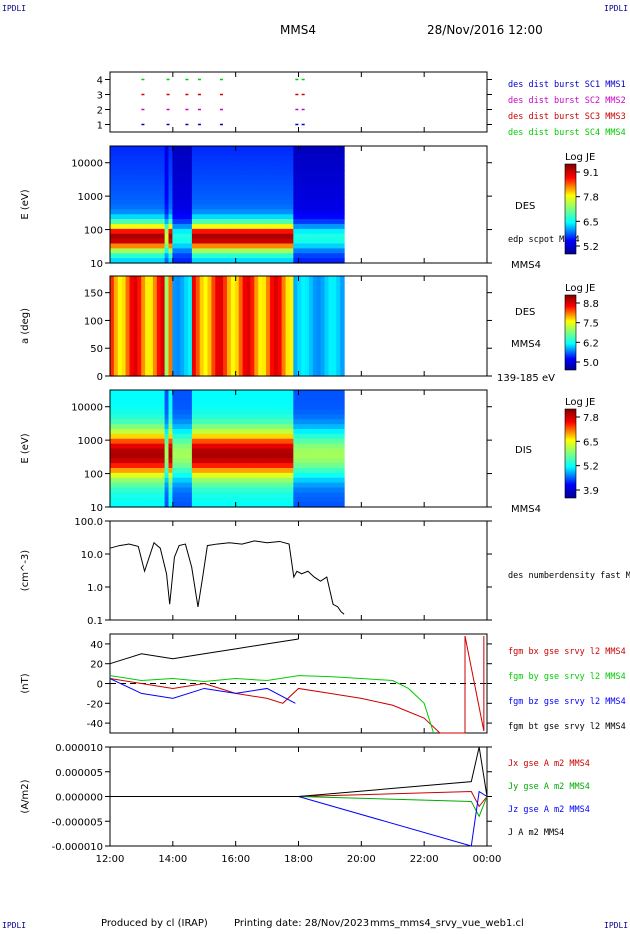  I want to click on dis-energy-colorbar, so click(570, 453).